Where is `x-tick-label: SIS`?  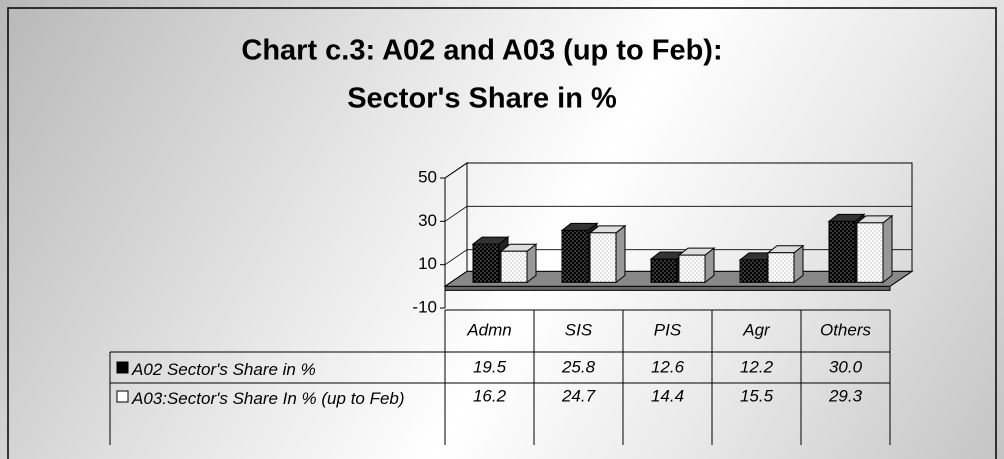
x-tick-label: SIS is located at coordinates (579, 329).